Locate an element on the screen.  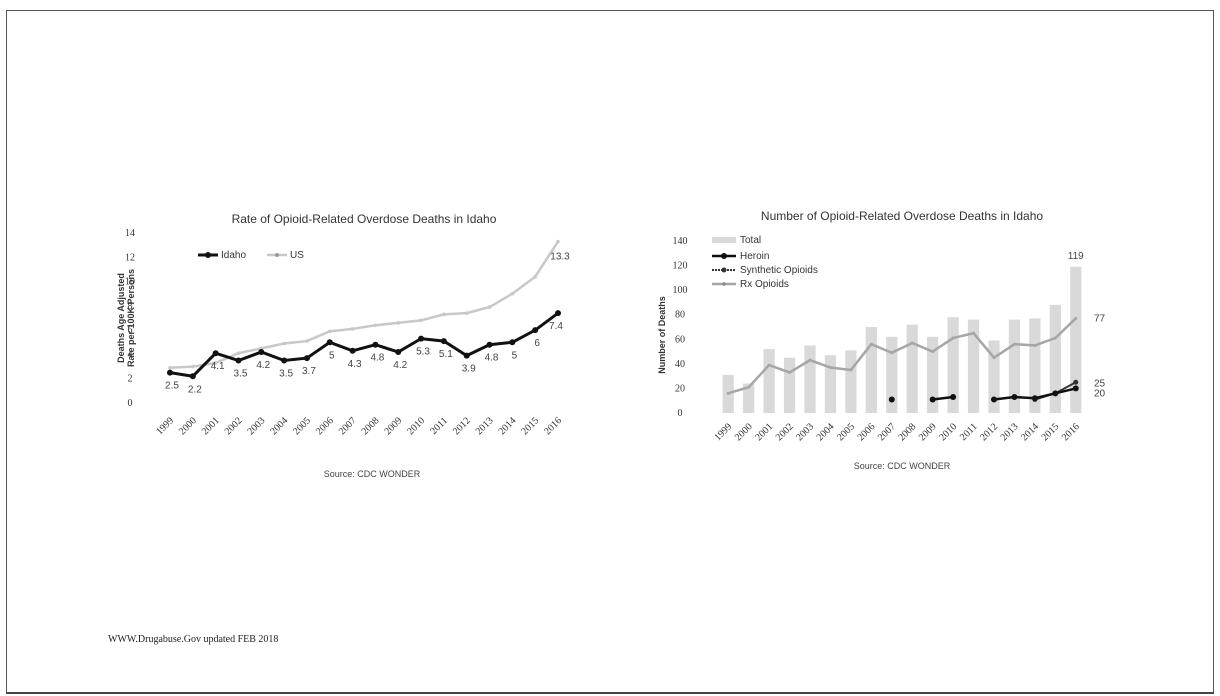
data-label-idaho: 4.8 is located at coordinates (377, 358).